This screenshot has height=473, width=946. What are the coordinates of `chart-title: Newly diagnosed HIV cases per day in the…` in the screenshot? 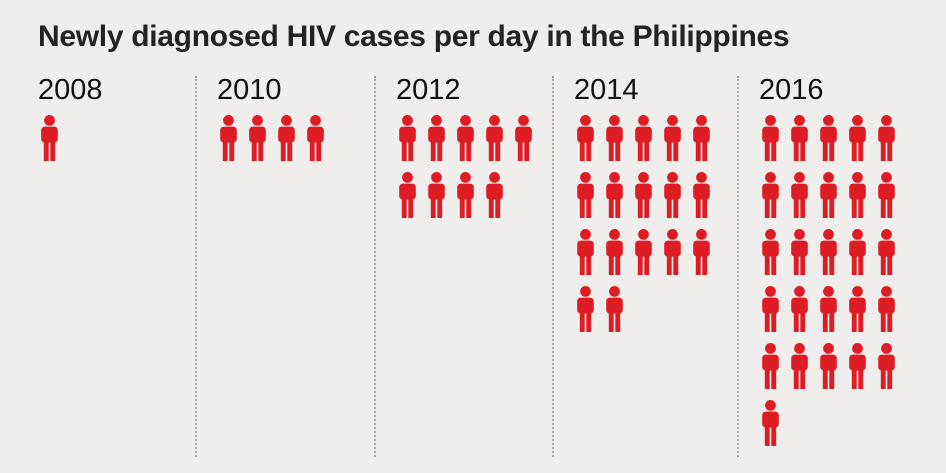 It's located at (414, 36).